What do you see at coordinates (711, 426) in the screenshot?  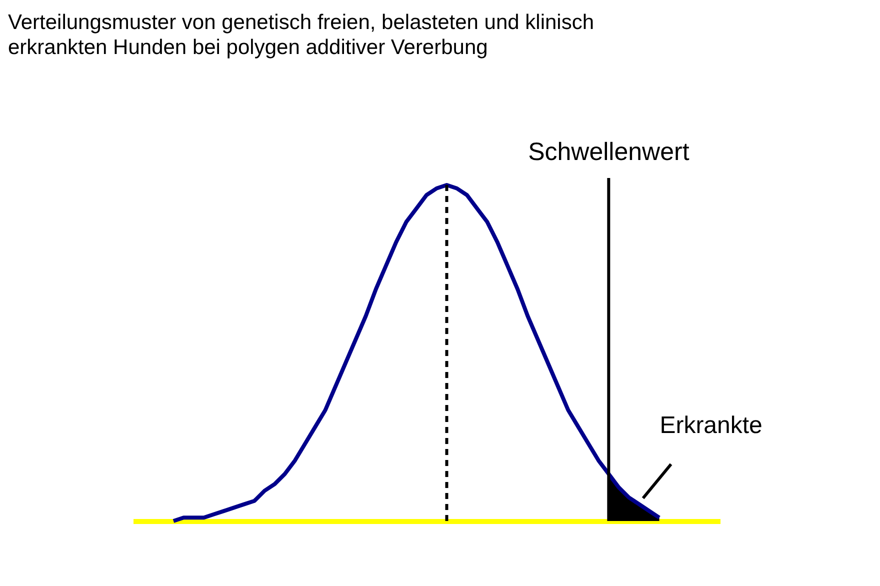 I see `annotation: Erkrankte` at bounding box center [711, 426].